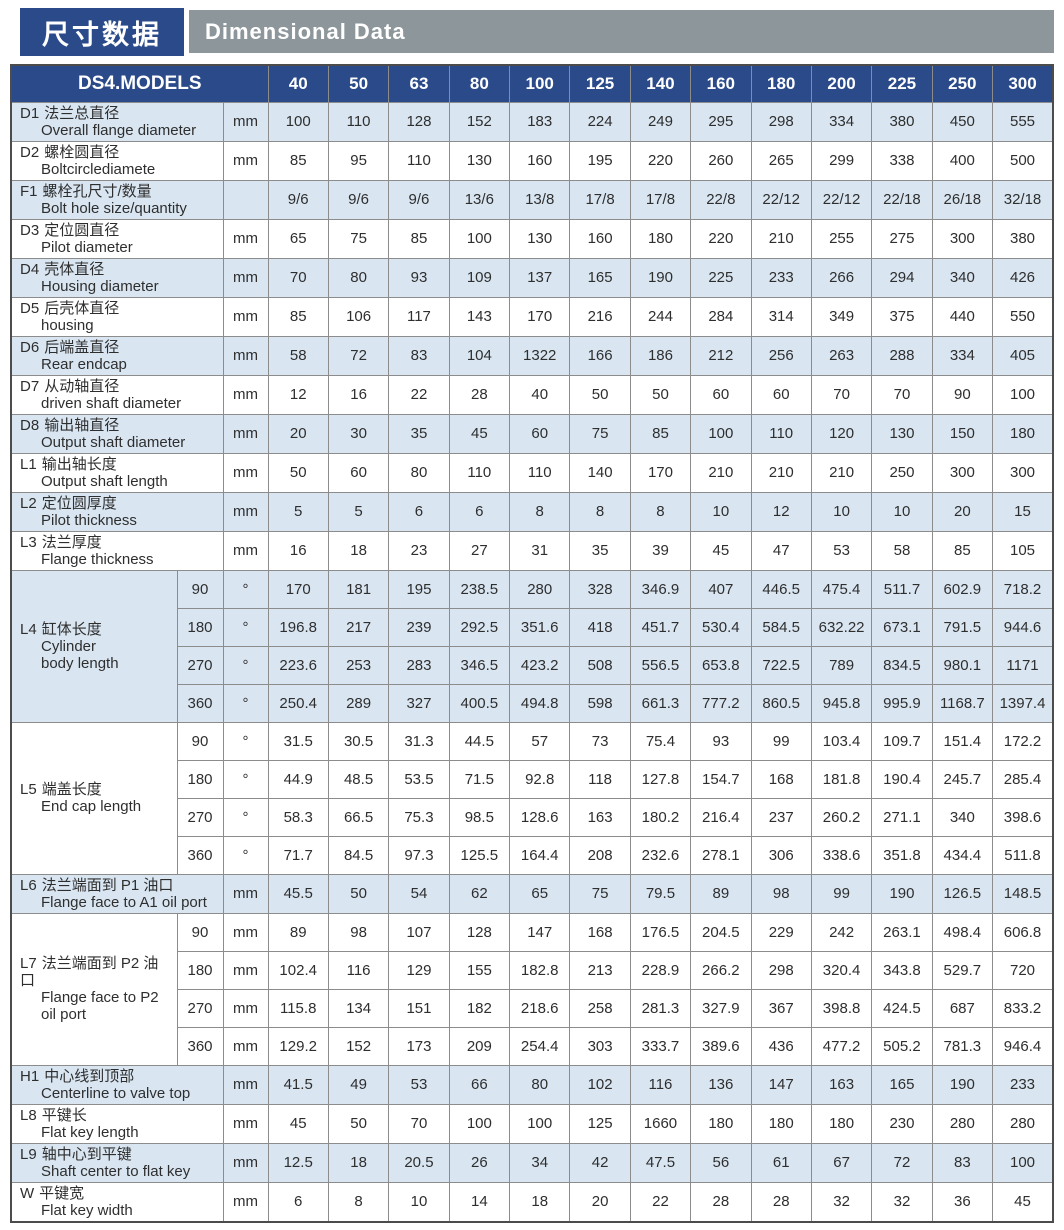  Describe the element at coordinates (600, 779) in the screenshot. I see `value-cell: 118` at that location.